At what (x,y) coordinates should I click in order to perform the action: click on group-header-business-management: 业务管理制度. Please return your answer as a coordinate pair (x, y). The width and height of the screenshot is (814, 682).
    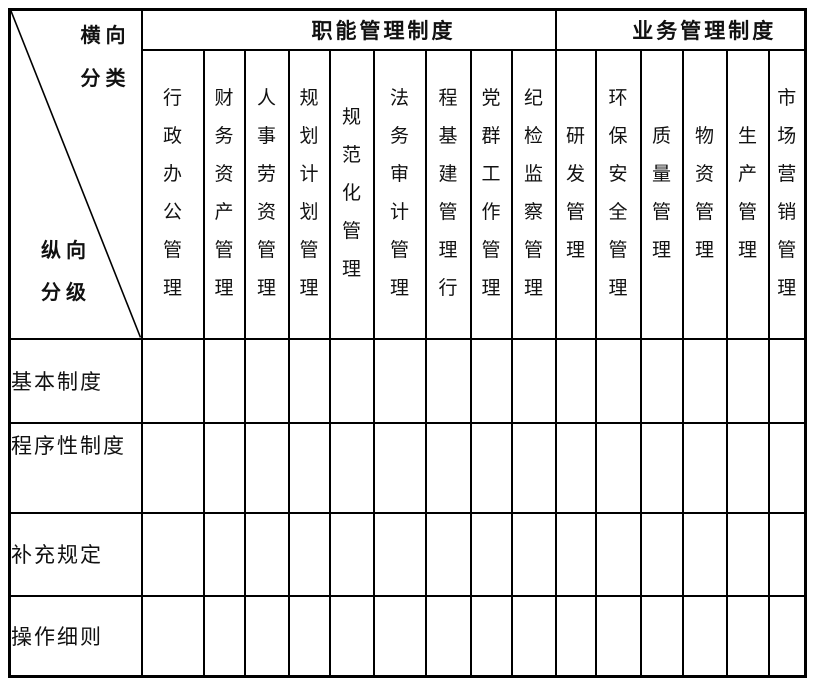
    Looking at the image, I should click on (680, 29).